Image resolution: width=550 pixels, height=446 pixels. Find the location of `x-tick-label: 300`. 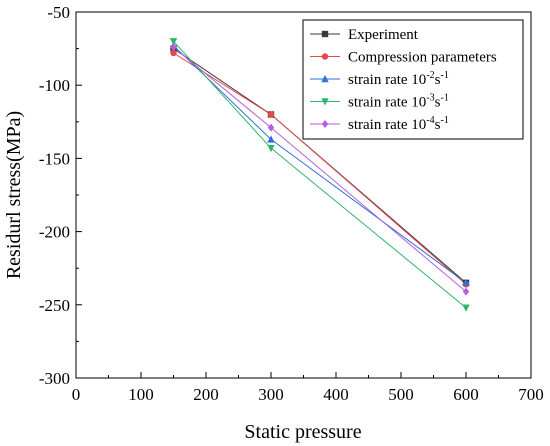

x-tick-label: 300 is located at coordinates (271, 394).